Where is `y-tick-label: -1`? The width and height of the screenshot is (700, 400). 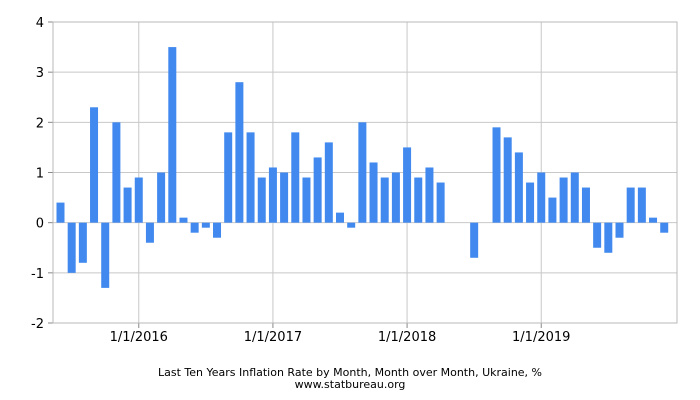
y-tick-label: -1 is located at coordinates (37, 274).